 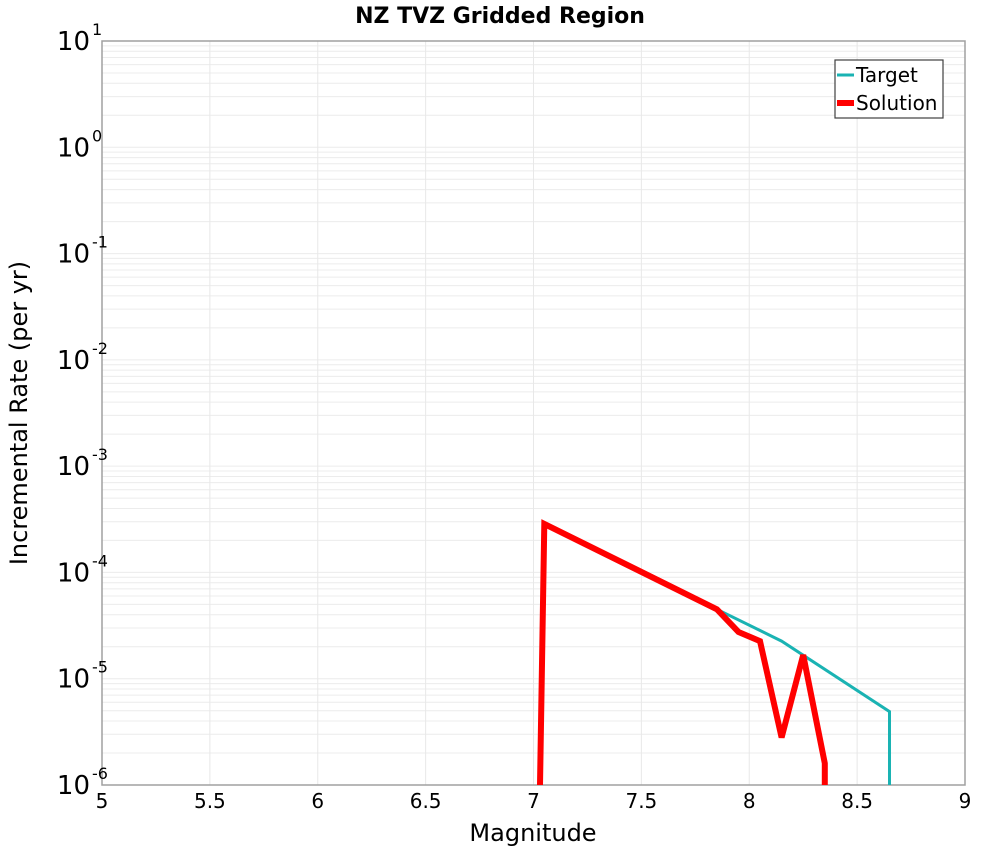 I want to click on data-series, so click(x=714, y=652).